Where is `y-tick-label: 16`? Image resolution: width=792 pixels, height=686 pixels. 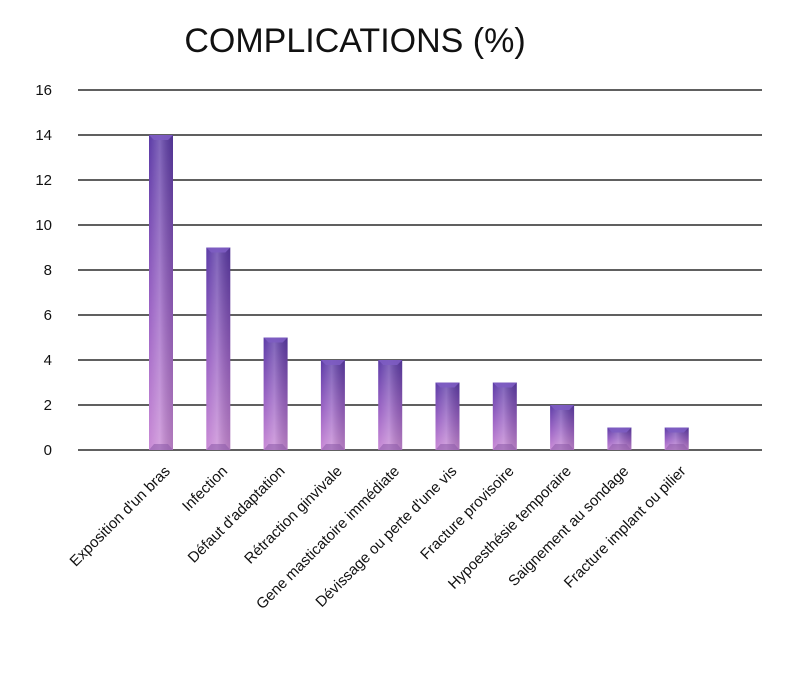
y-tick-label: 16 is located at coordinates (43, 90).